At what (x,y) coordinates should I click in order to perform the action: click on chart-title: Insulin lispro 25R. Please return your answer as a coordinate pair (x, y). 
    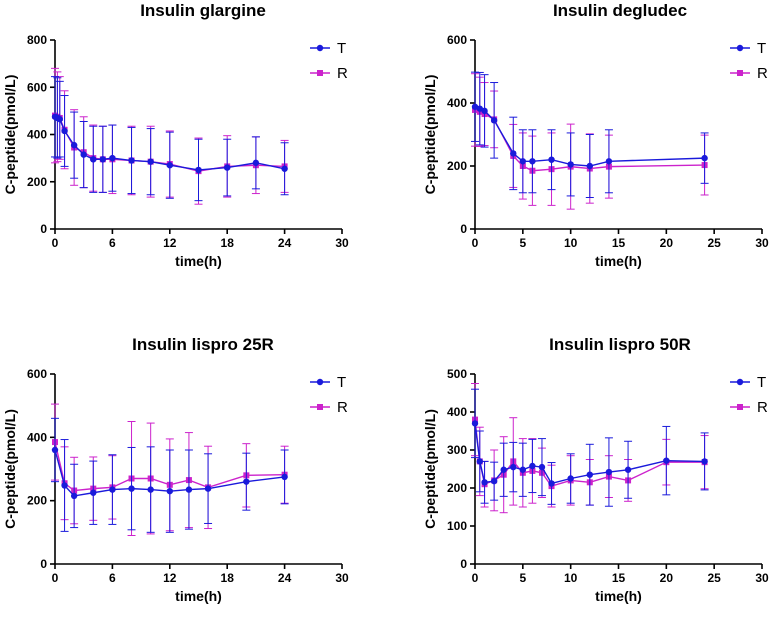
    Looking at the image, I should click on (203, 344).